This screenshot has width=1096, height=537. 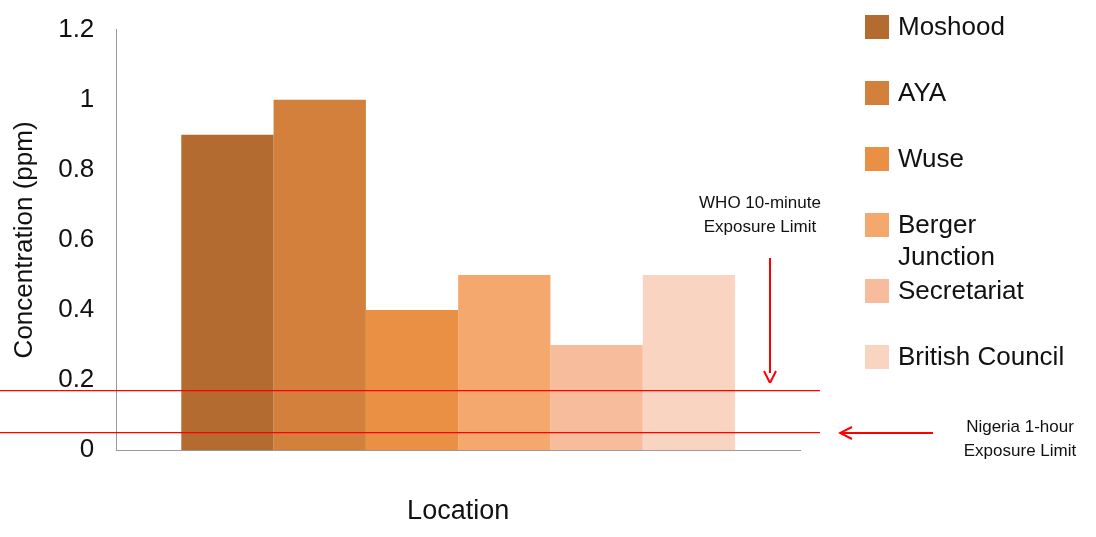 I want to click on y-tick-label: 1.2, so click(x=76, y=27).